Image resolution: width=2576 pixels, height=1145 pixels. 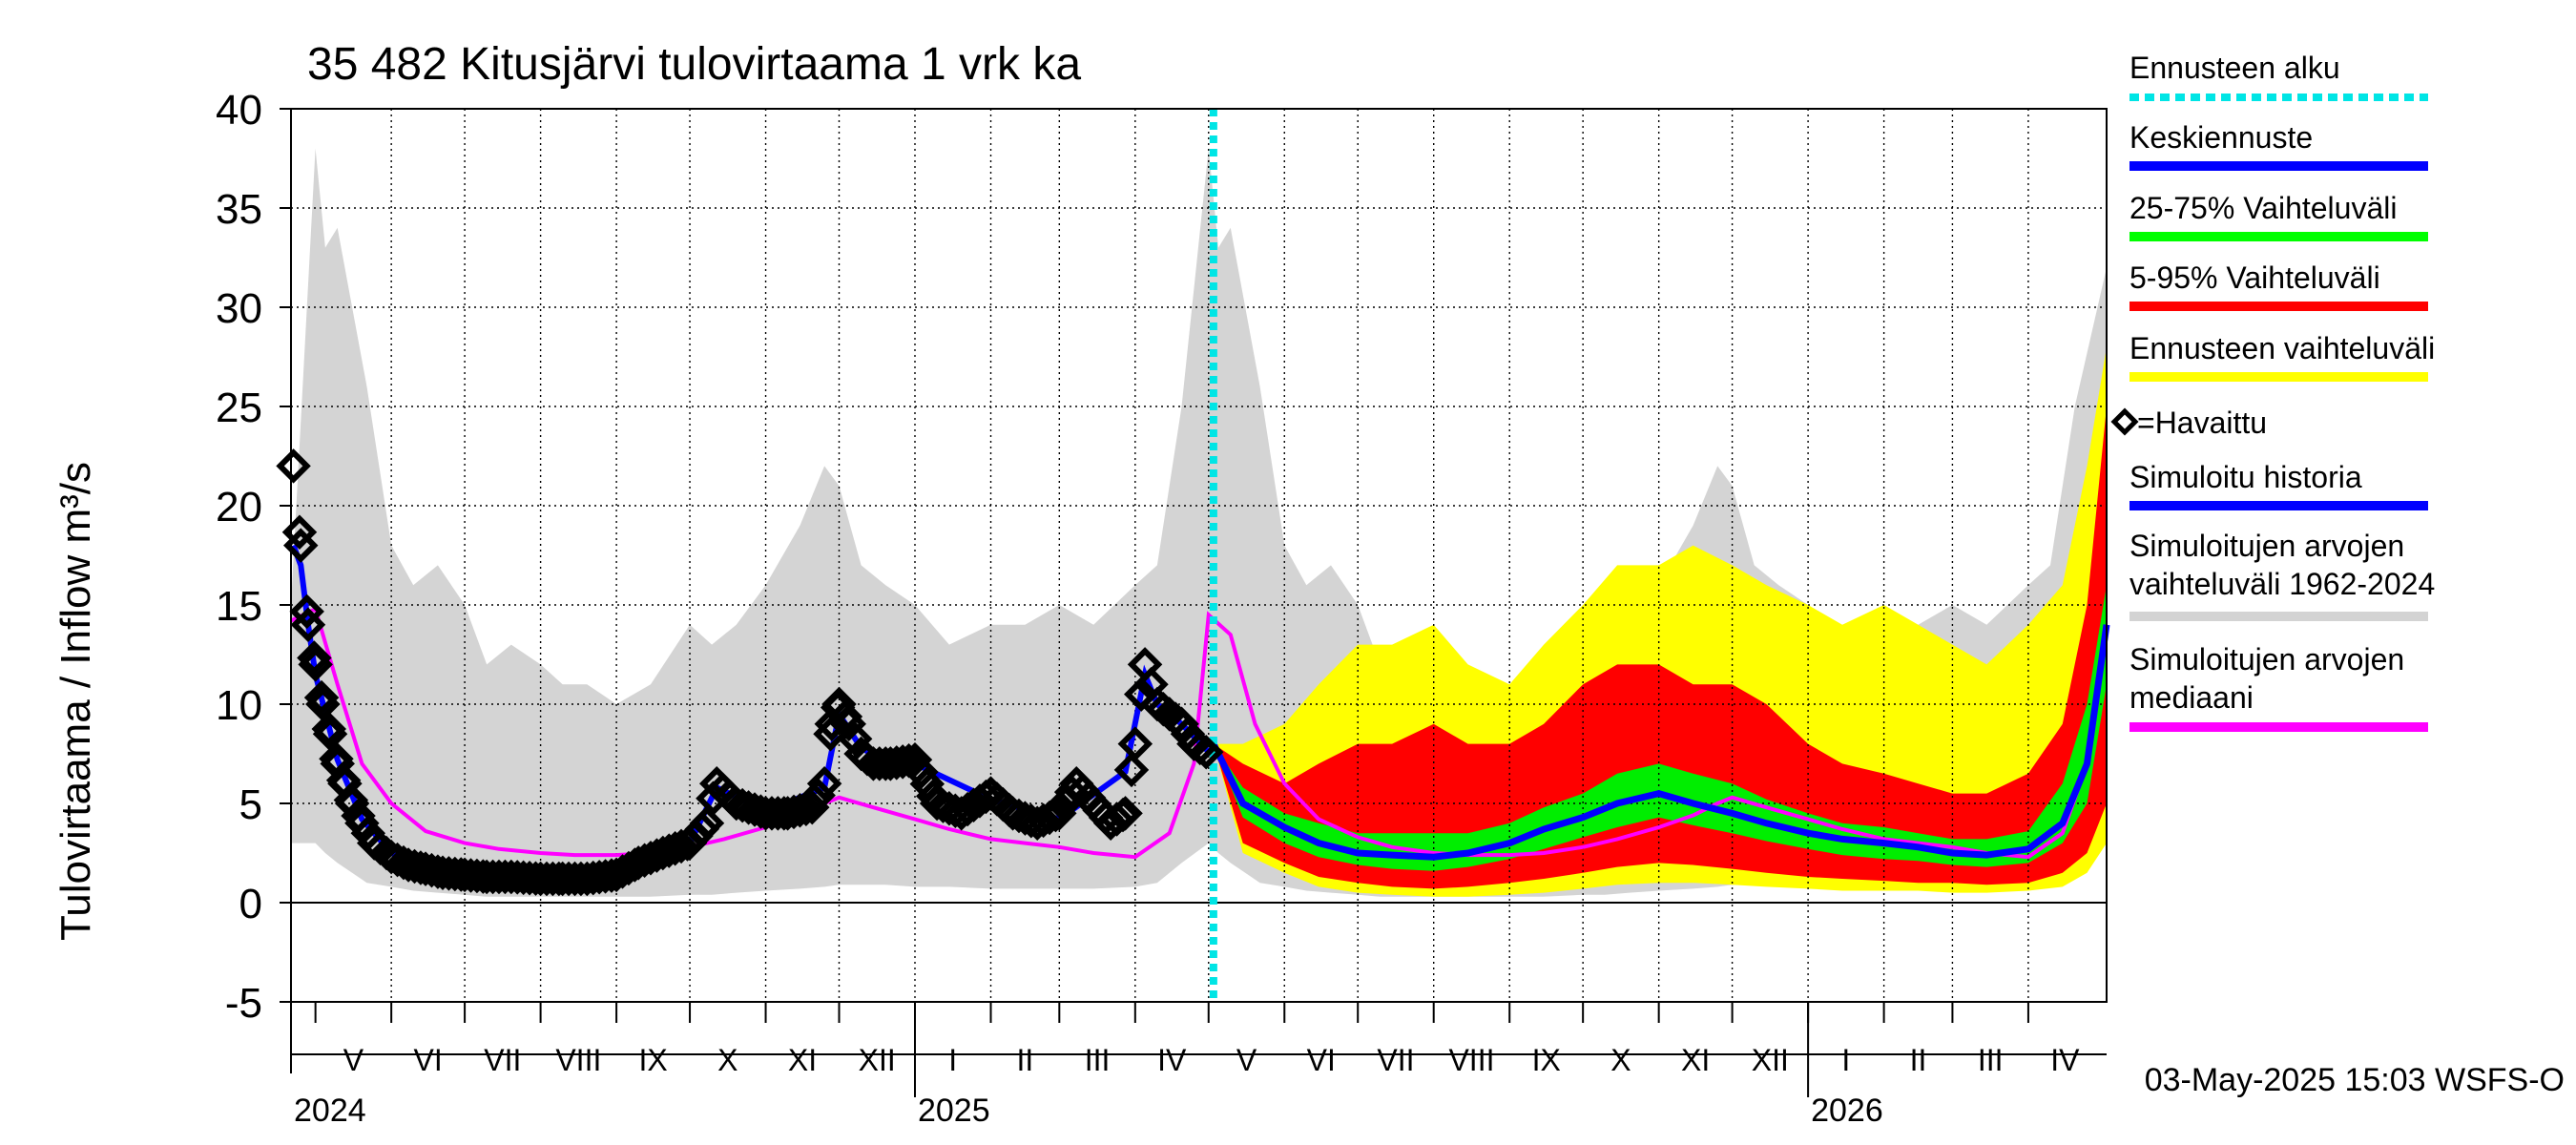 What do you see at coordinates (250, 904) in the screenshot?
I see `y-tick-label: 0` at bounding box center [250, 904].